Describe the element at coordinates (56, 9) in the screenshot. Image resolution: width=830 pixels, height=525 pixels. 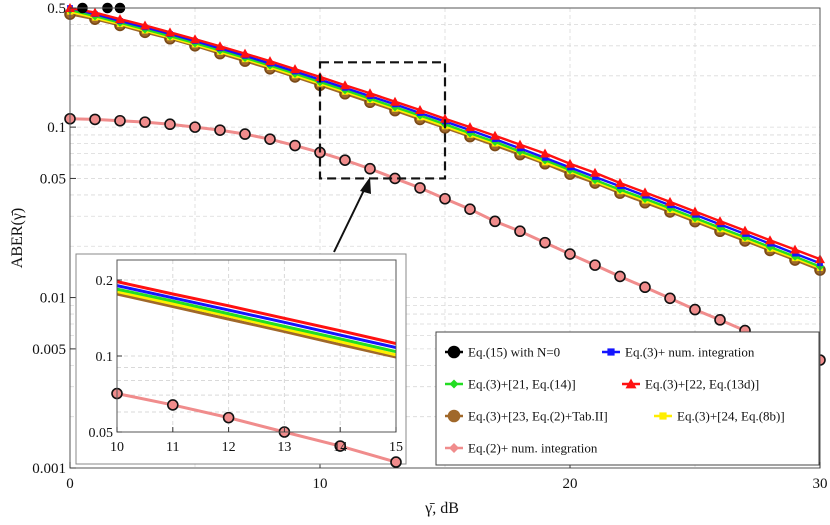
I see `y-tick-label: 0.5` at that location.